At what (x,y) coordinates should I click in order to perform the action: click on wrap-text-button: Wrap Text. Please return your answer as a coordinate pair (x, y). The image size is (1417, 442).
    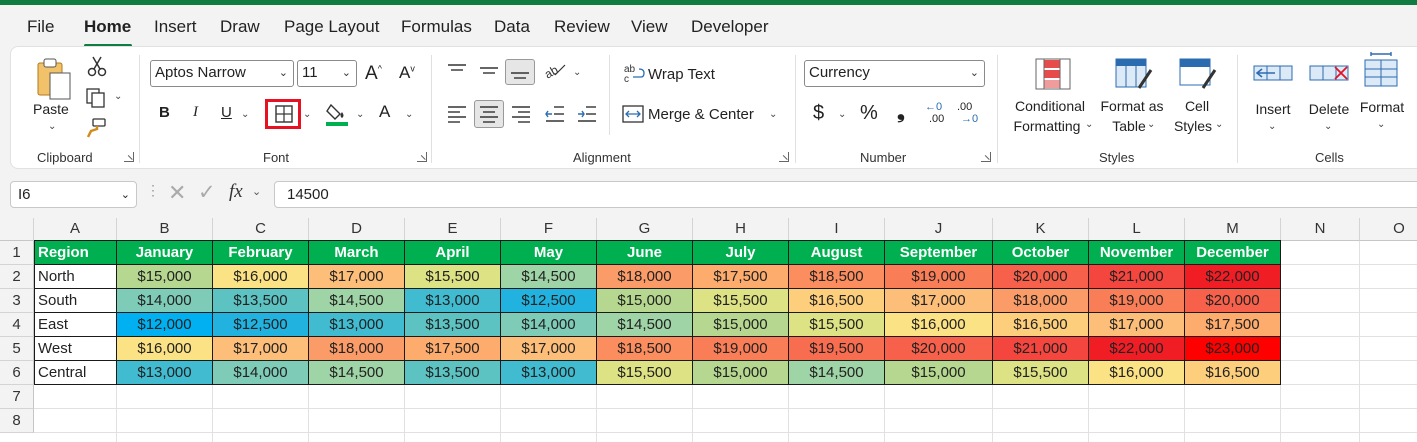
    Looking at the image, I should click on (681, 74).